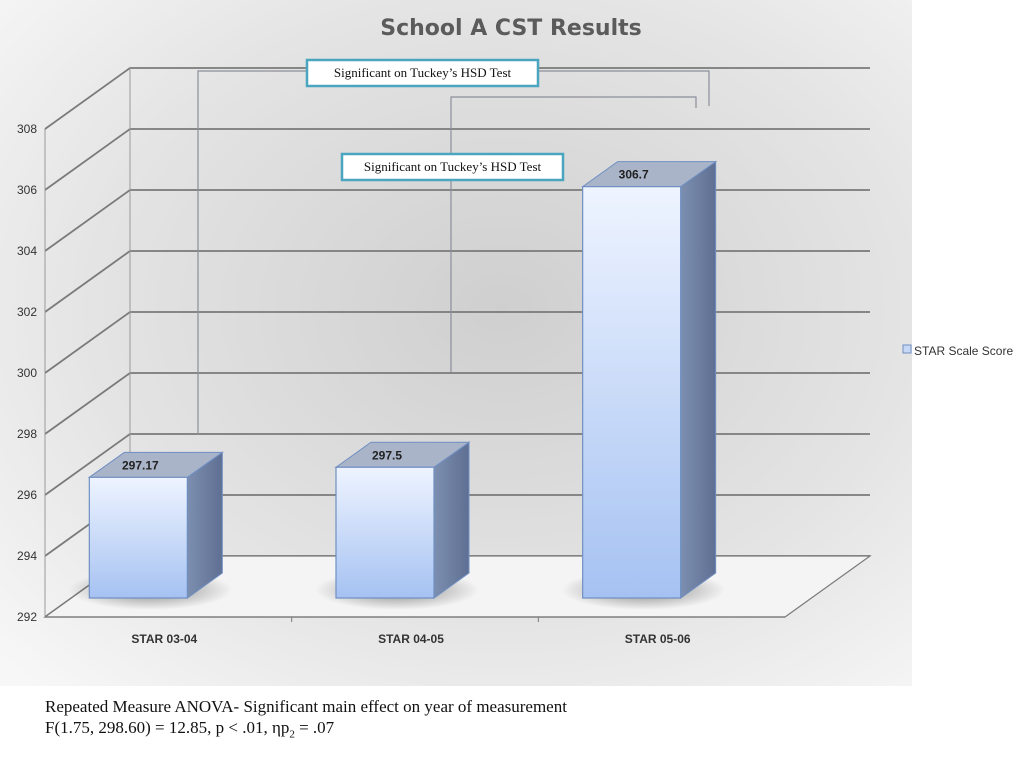  Describe the element at coordinates (27, 434) in the screenshot. I see `y-tick-label: 298` at that location.